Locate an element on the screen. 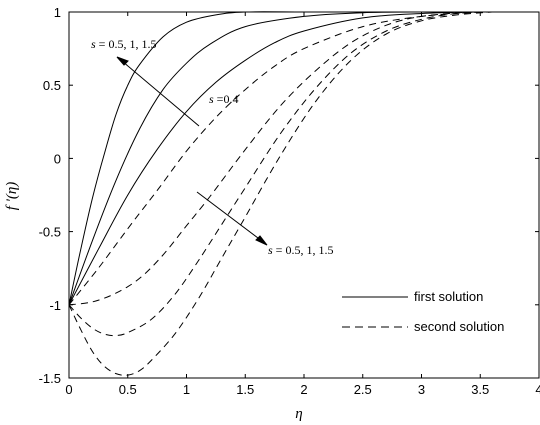 The width and height of the screenshot is (540, 425). y-tick-label: 1 is located at coordinates (57, 12).